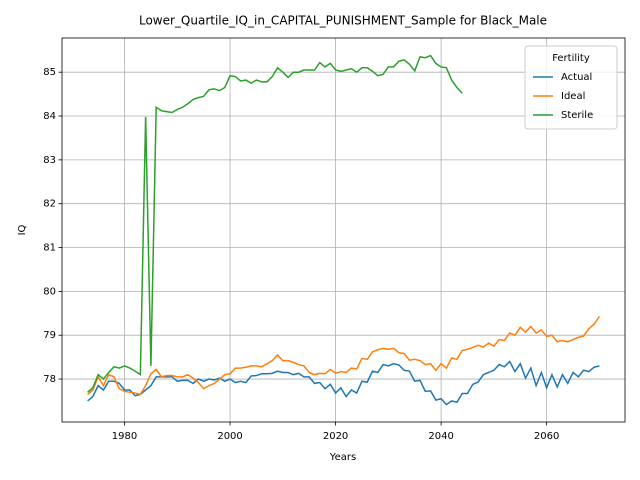 This screenshot has height=480, width=640. I want to click on legend-label: Sterile, so click(577, 115).